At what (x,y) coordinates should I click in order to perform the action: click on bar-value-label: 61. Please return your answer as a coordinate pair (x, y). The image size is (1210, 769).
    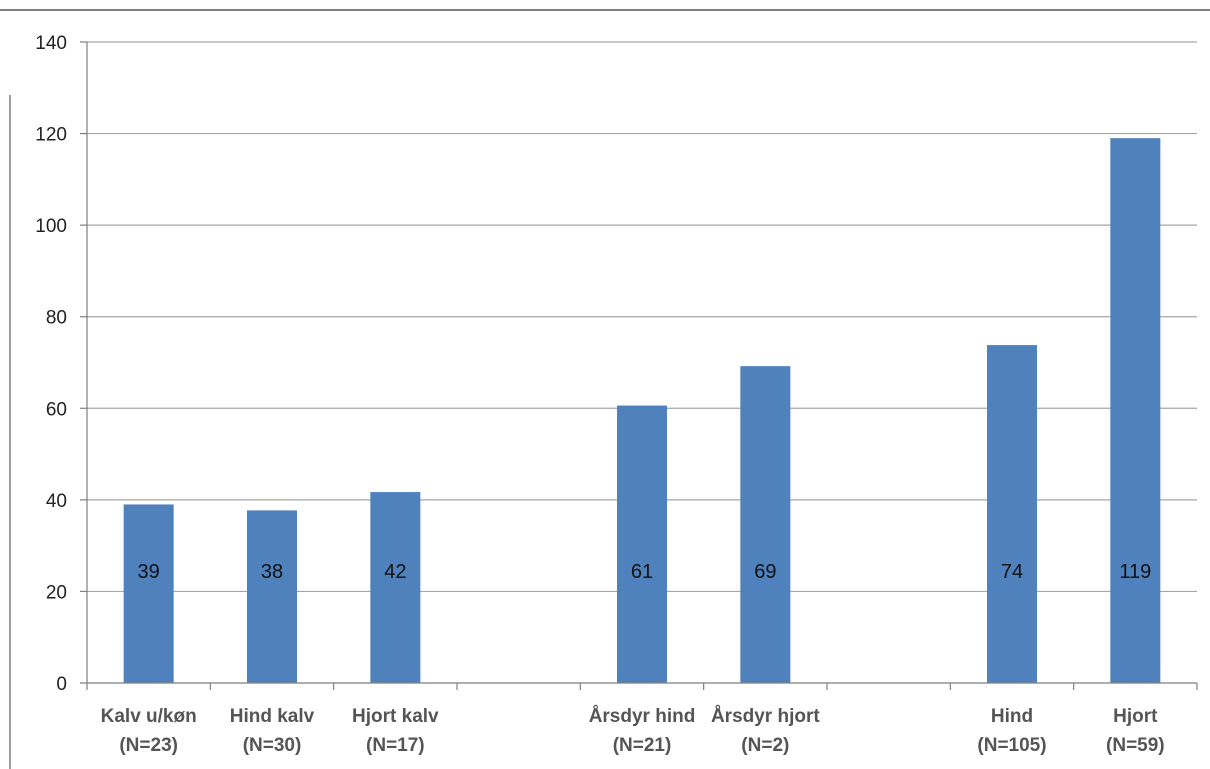
    Looking at the image, I should click on (642, 572).